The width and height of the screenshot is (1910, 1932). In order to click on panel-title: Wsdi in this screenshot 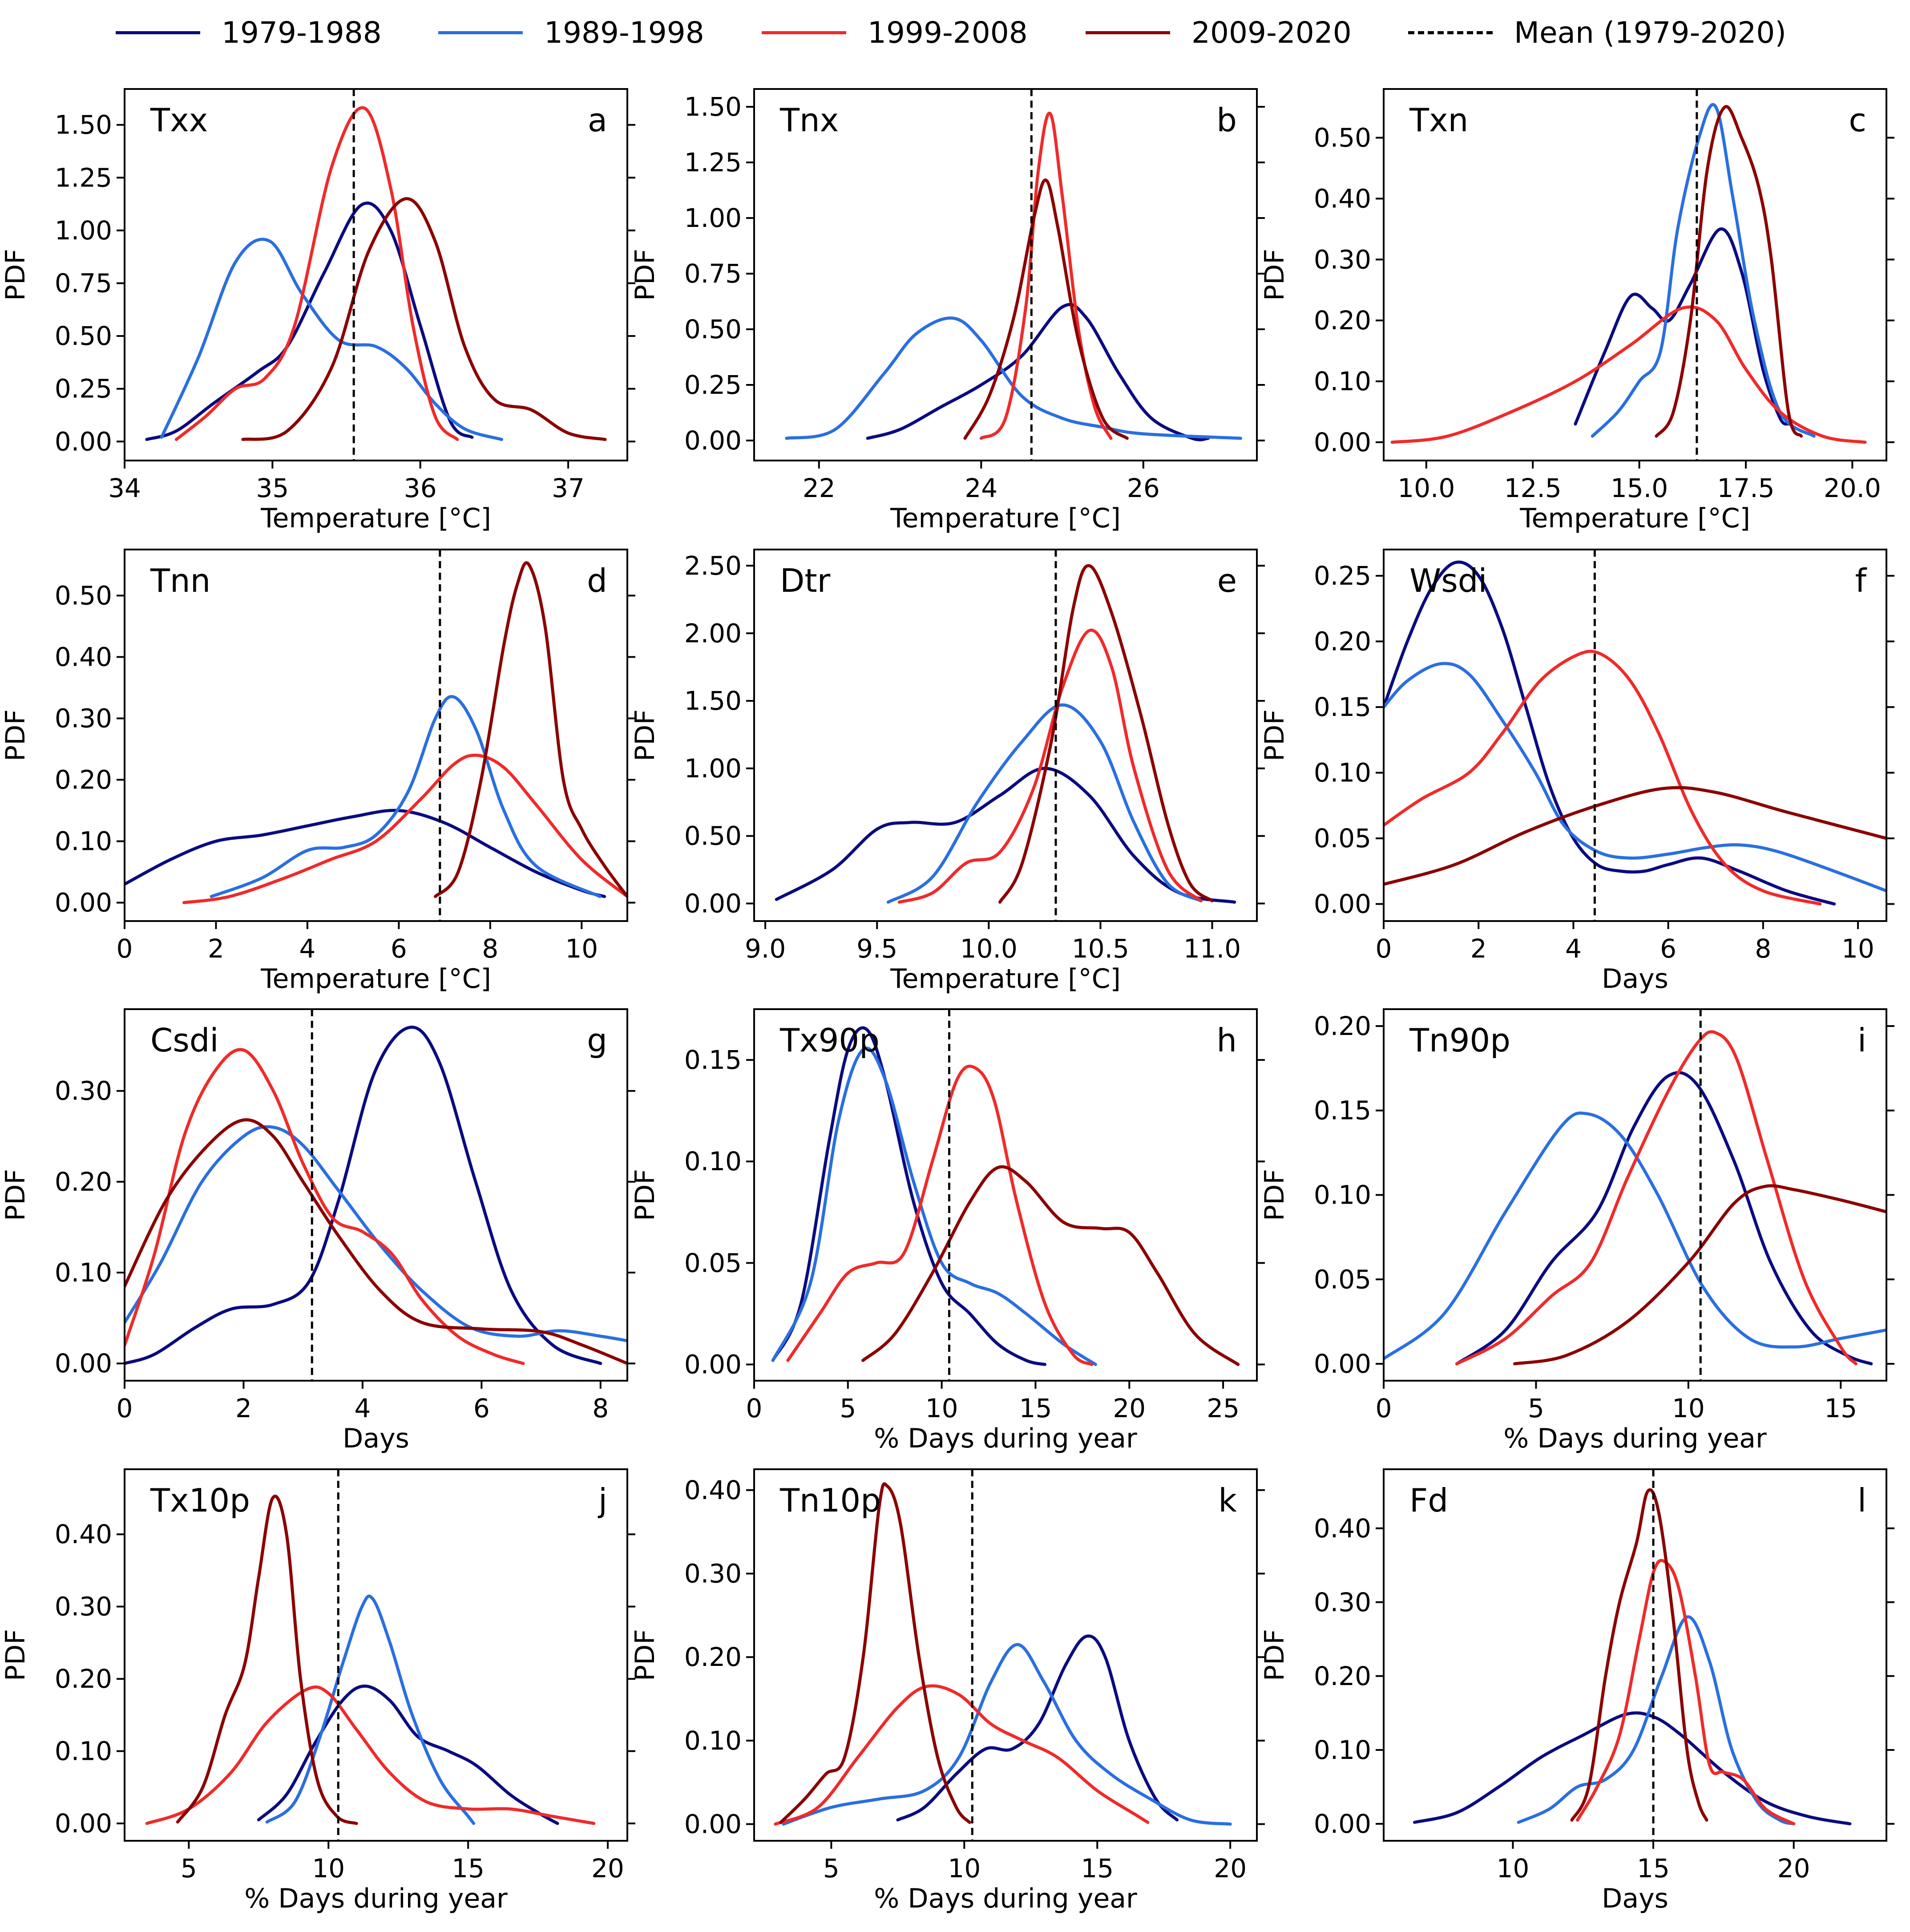, I will do `click(1448, 580)`.